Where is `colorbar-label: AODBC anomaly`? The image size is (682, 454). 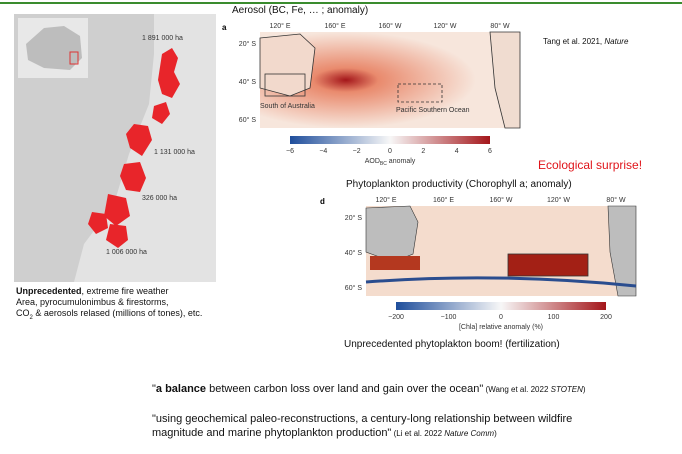 colorbar-label: AODBC anomaly is located at coordinates (390, 162).